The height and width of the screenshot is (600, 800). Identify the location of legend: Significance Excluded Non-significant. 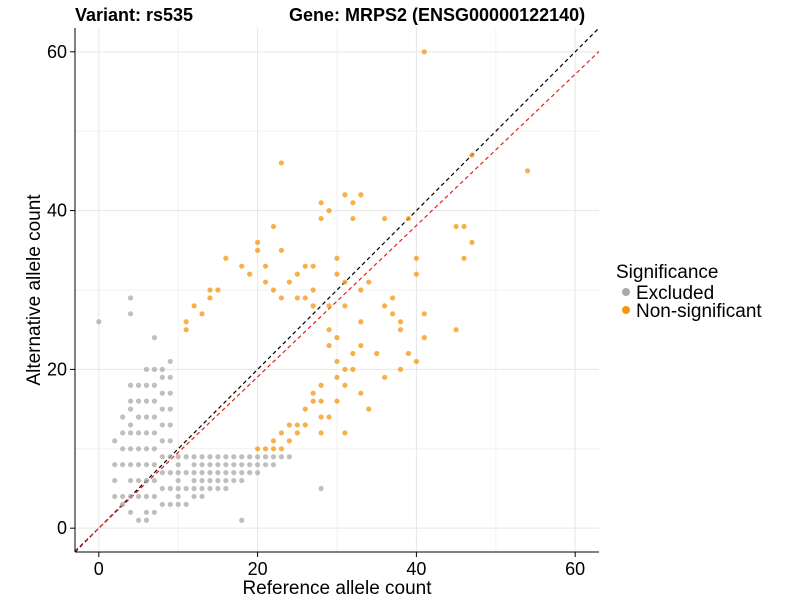
(689, 292).